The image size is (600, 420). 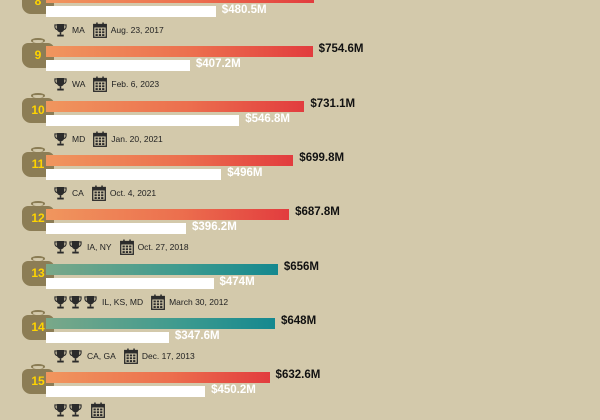 What do you see at coordinates (38, 218) in the screenshot?
I see `rank-label: 12` at bounding box center [38, 218].